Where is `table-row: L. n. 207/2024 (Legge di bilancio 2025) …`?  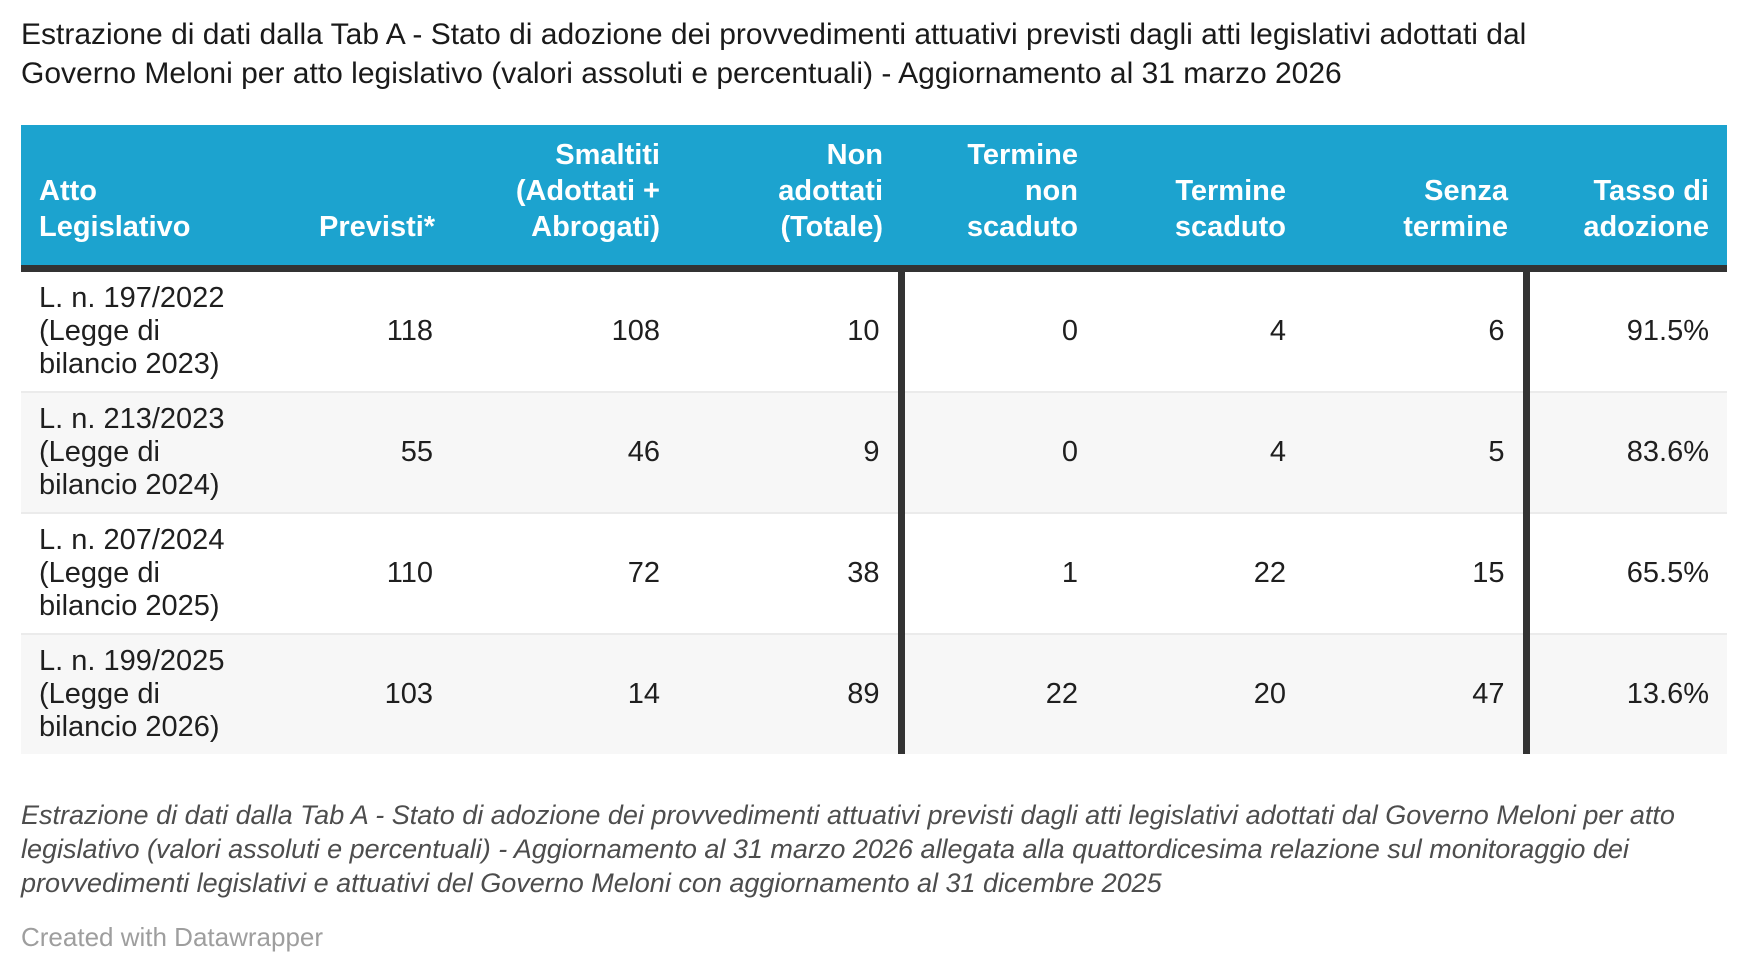 table-row: L. n. 207/2024 (Legge di bilancio 2025) … is located at coordinates (874, 573).